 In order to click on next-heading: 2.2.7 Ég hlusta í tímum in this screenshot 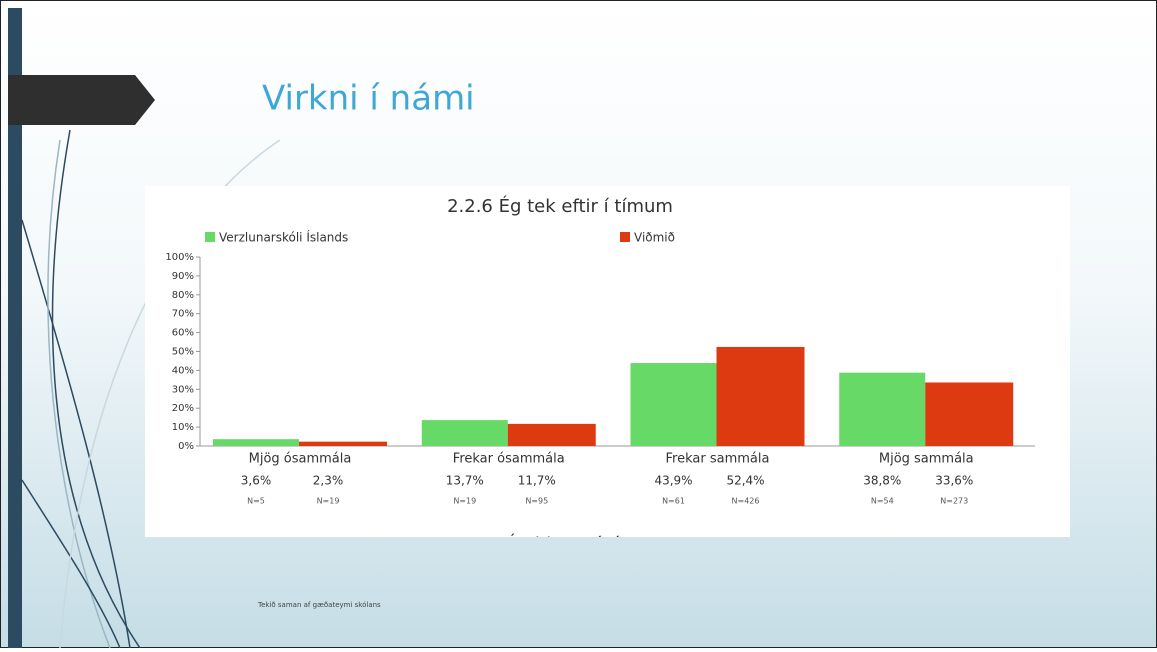, I will do `click(560, 544)`.